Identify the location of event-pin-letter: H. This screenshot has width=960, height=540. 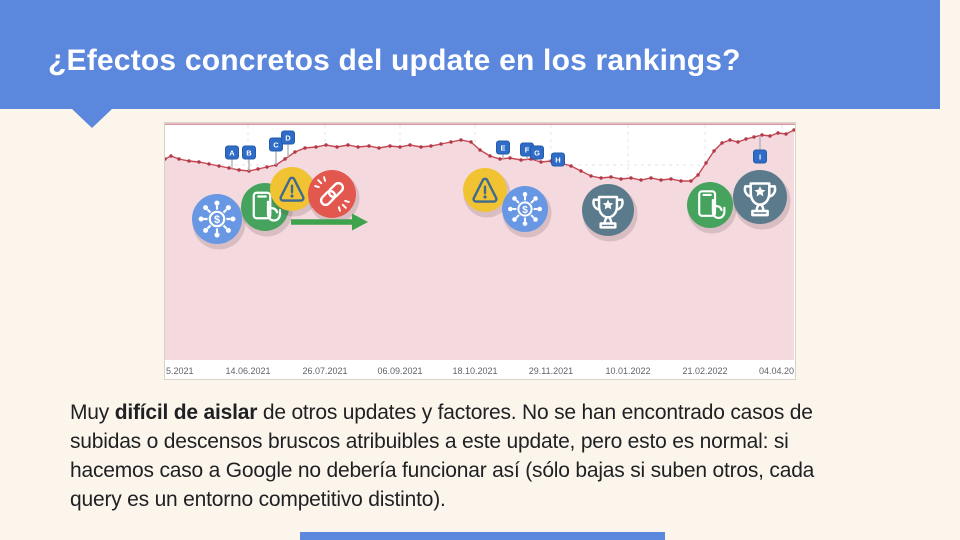
(557, 160).